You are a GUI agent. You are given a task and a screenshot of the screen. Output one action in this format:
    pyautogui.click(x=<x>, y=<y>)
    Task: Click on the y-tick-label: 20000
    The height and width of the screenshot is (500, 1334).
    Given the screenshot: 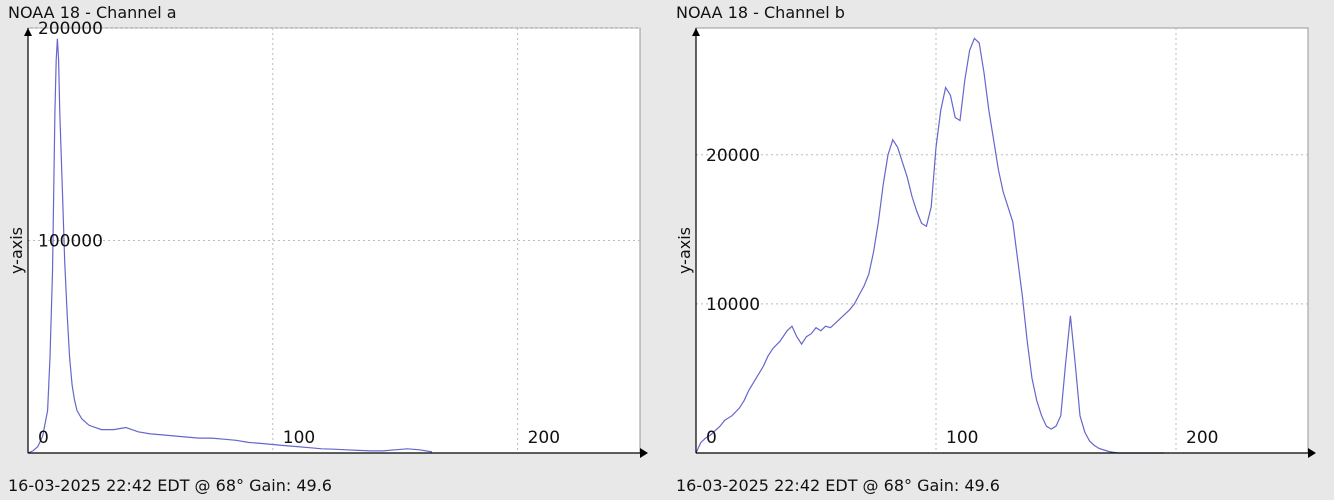 What is the action you would take?
    pyautogui.click(x=733, y=156)
    